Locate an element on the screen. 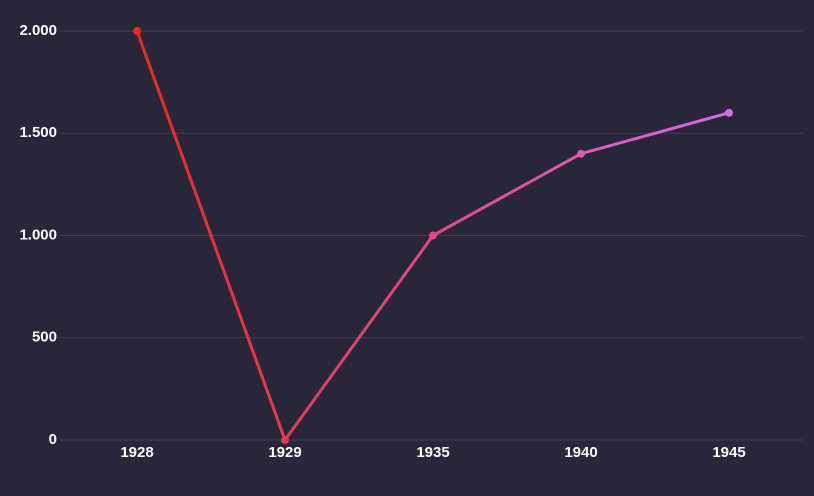  x-tick-label: 1929 is located at coordinates (284, 452).